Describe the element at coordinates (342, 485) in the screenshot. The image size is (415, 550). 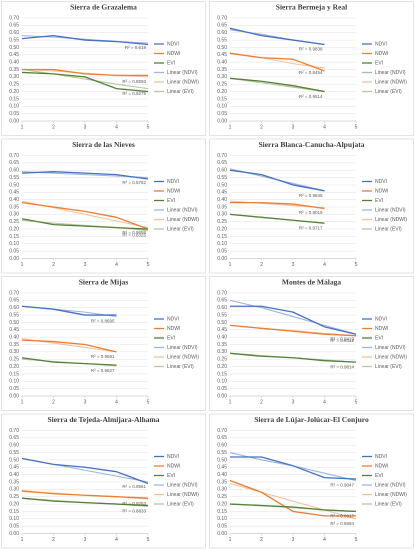
I see `r-squared-label: R² = 0.9047` at that location.